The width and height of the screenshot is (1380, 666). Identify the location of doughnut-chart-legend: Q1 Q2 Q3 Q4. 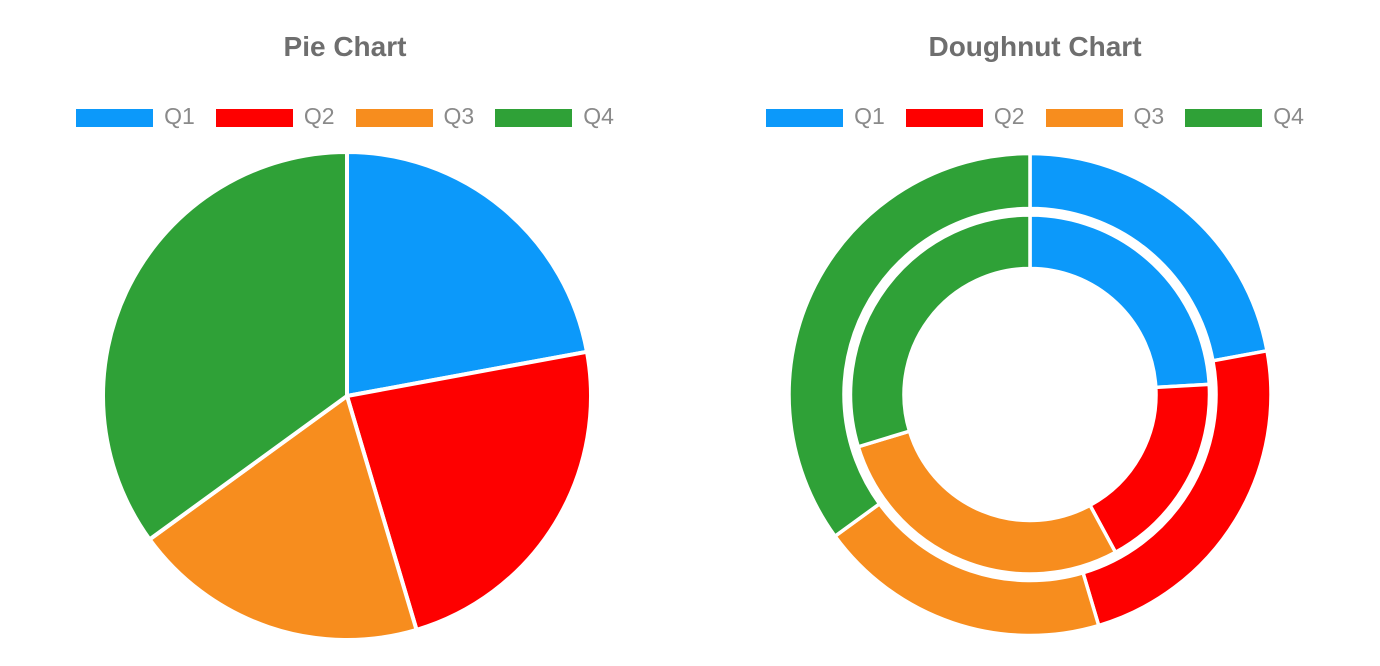
(1035, 116).